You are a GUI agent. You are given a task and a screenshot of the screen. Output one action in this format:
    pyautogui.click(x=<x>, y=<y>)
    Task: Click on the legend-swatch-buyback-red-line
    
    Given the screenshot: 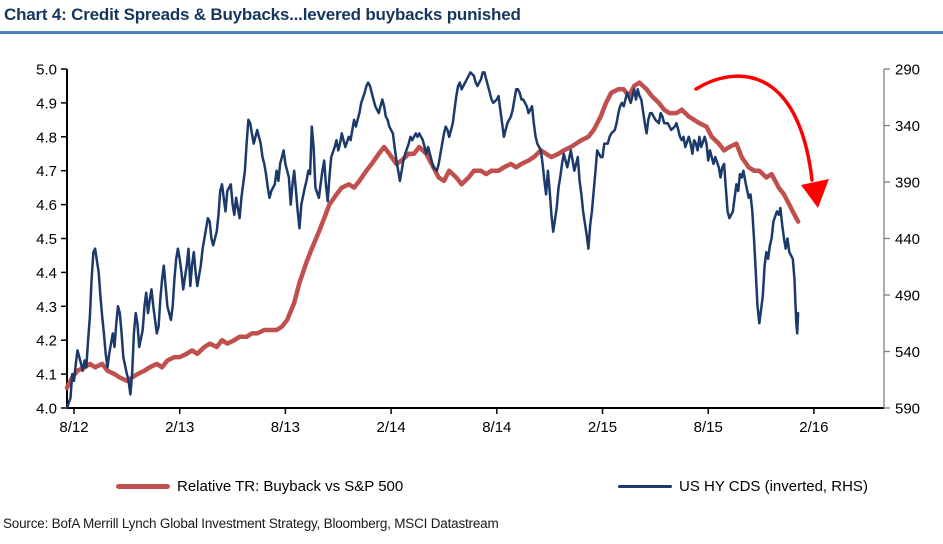 What is the action you would take?
    pyautogui.click(x=143, y=486)
    